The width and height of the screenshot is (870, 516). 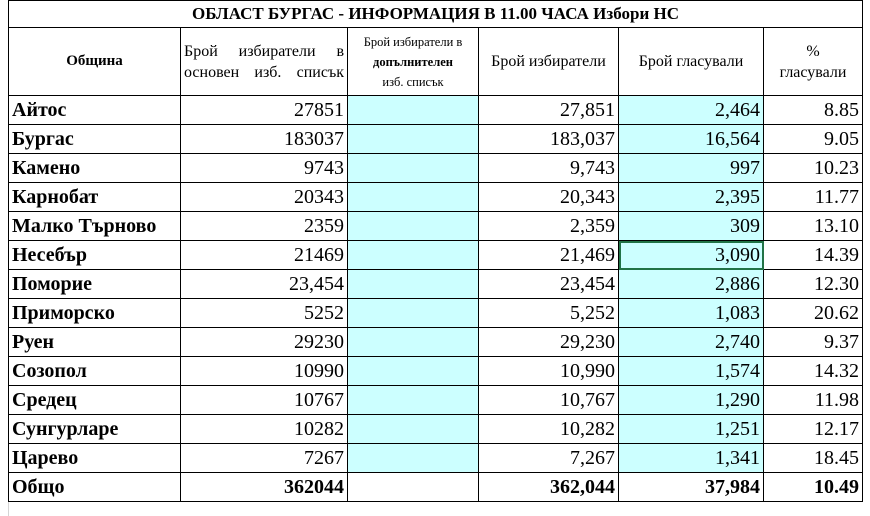 I want to click on voters-cell: 21,469, so click(x=548, y=255).